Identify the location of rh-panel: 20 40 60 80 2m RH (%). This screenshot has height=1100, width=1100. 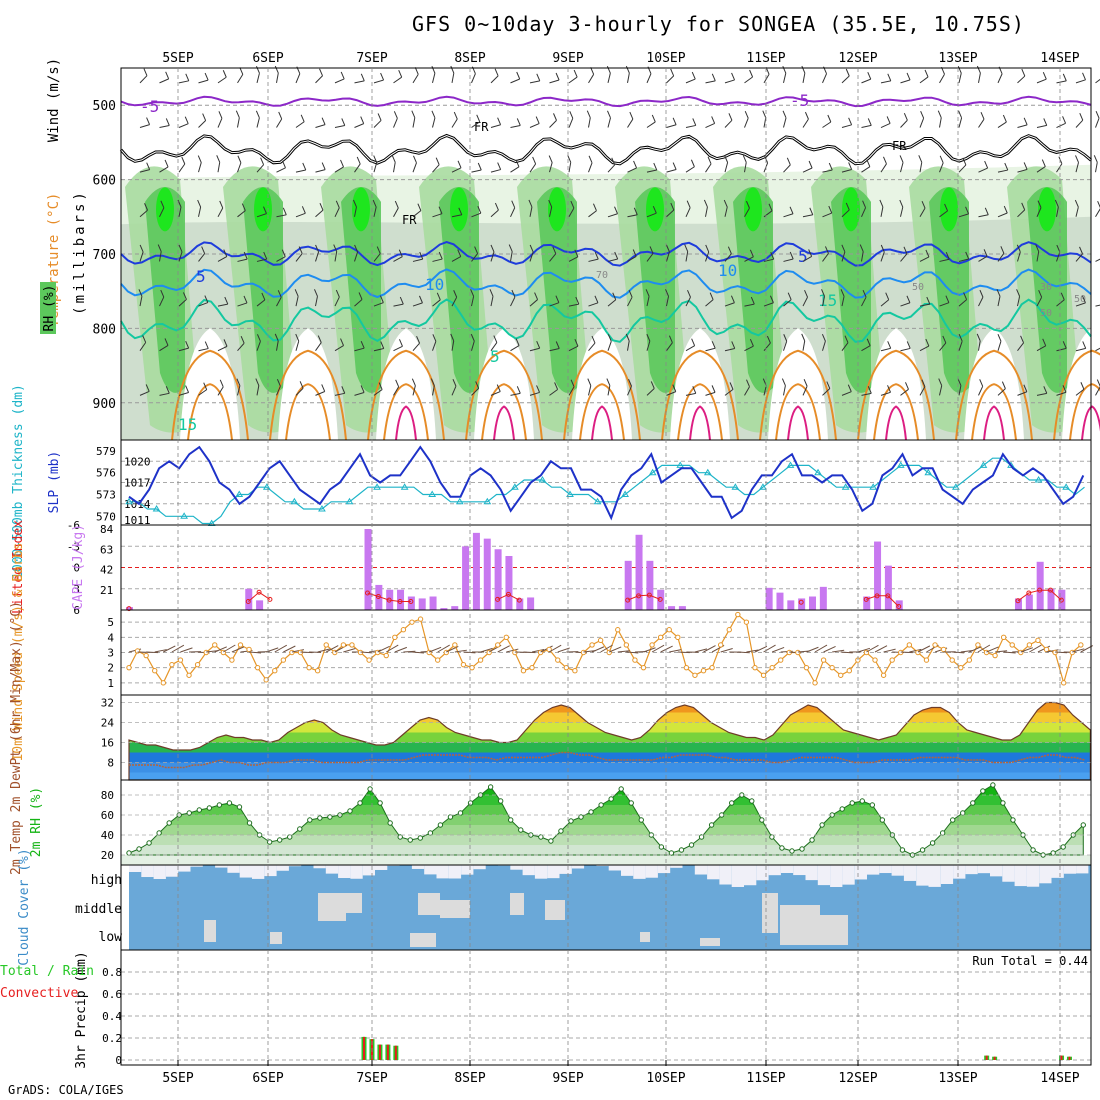
(560, 823).